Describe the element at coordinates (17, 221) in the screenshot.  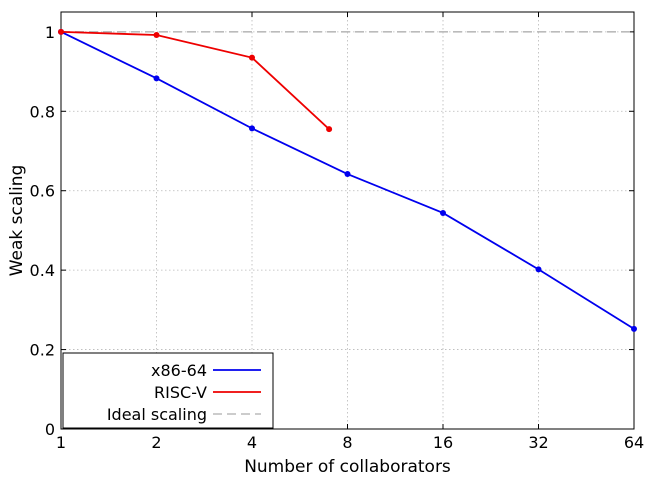
I see `y-axis-label: Weak scaling` at that location.